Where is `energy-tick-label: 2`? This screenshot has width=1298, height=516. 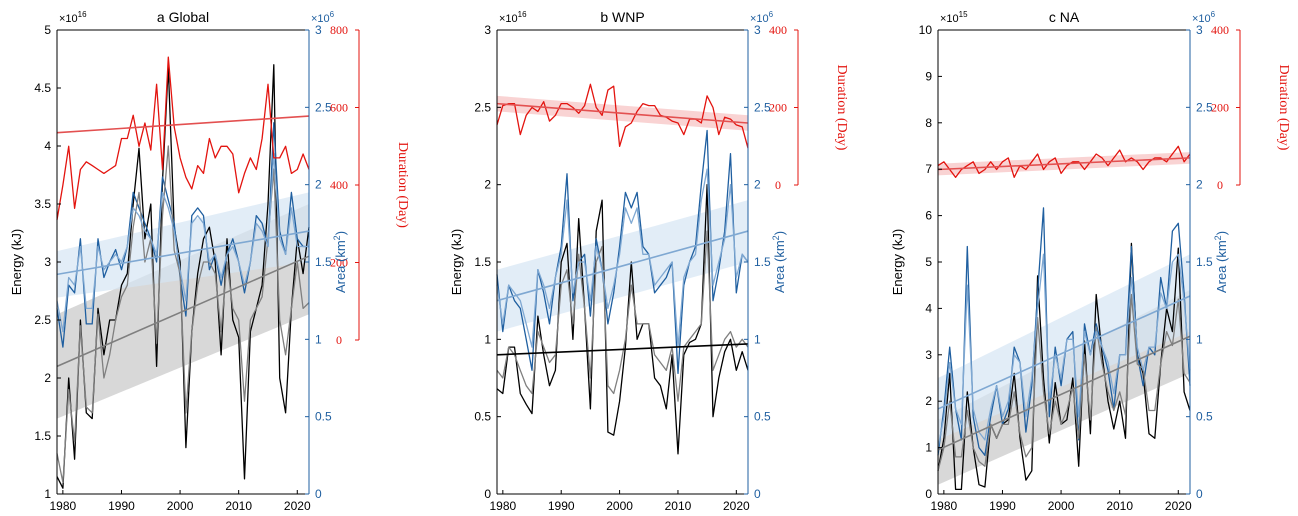
energy-tick-label: 2 is located at coordinates (487, 185).